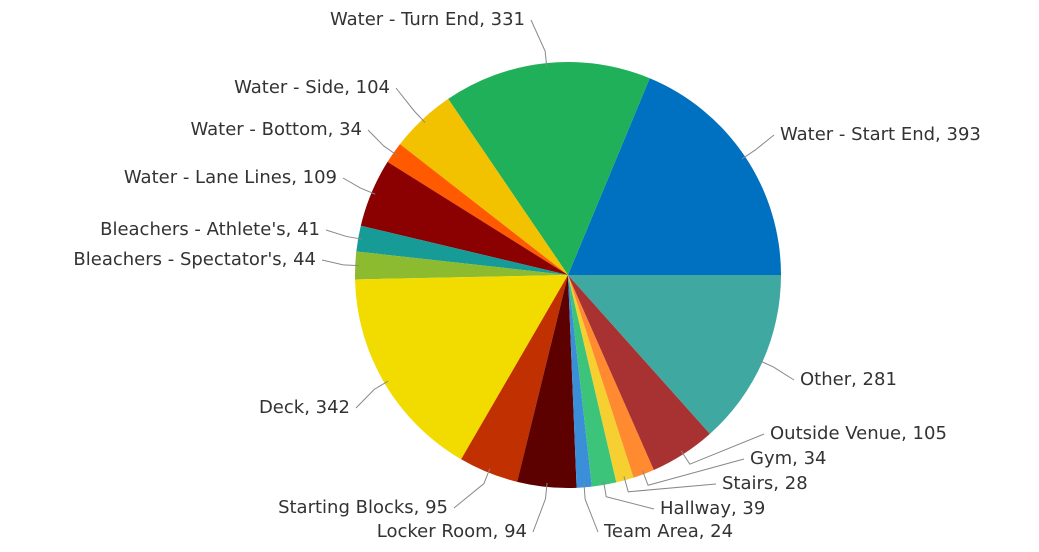  What do you see at coordinates (712, 508) in the screenshot?
I see `data-label: Hallway, 39` at bounding box center [712, 508].